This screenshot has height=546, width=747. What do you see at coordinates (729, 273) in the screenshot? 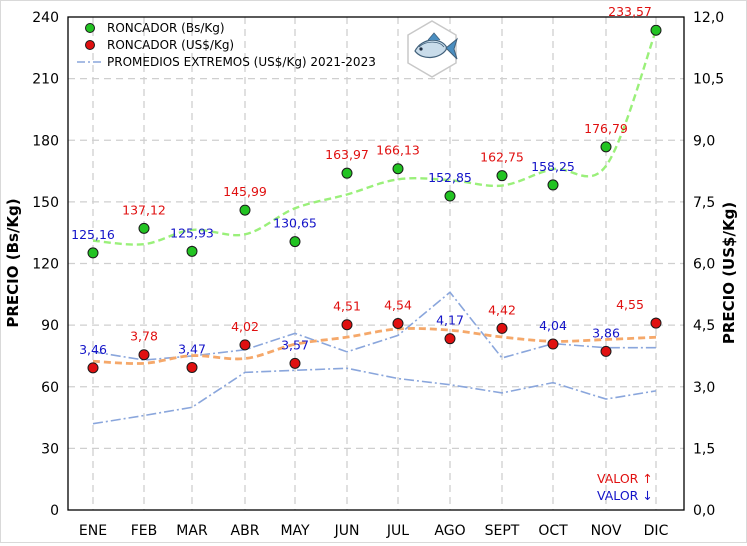
I see `right-axis-label: PRECIO (US$/Kg)` at bounding box center [729, 273].